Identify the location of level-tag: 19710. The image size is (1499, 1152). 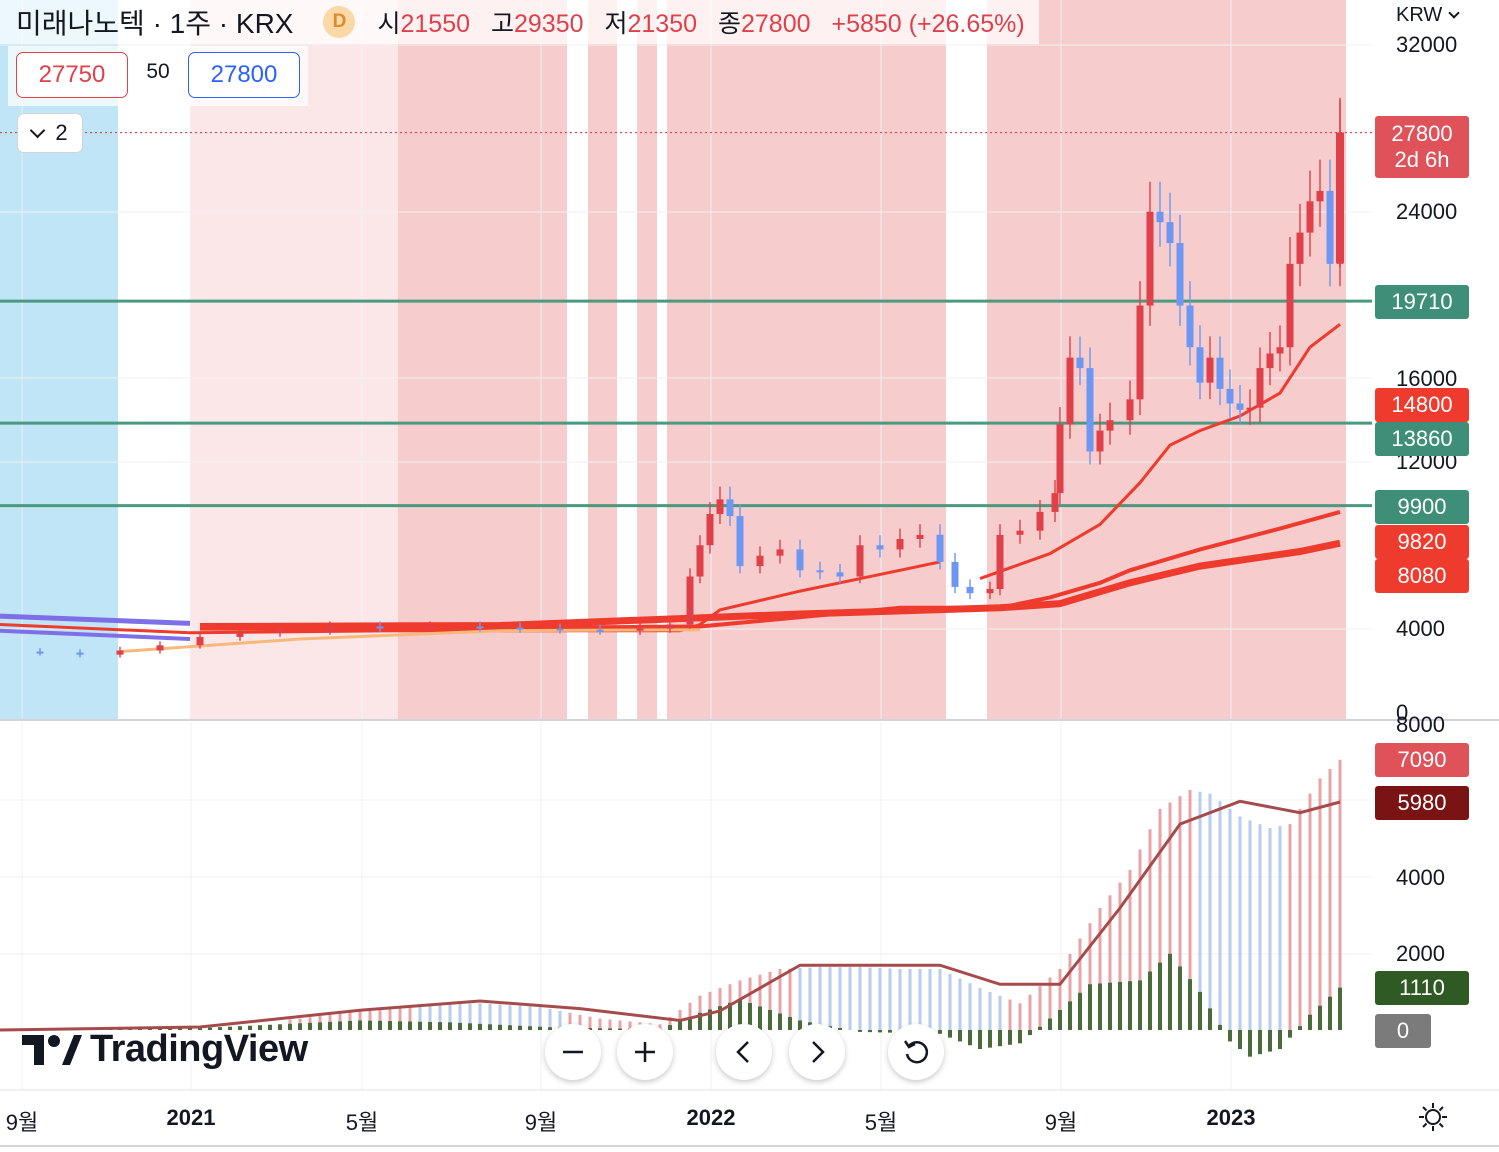
(1422, 302).